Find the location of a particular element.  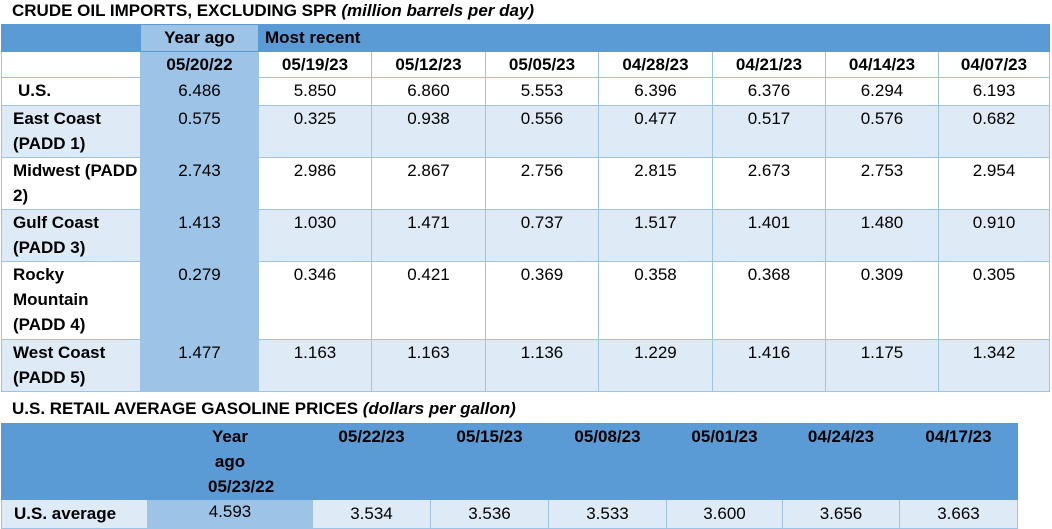

value-cell: 1.175 is located at coordinates (882, 365).